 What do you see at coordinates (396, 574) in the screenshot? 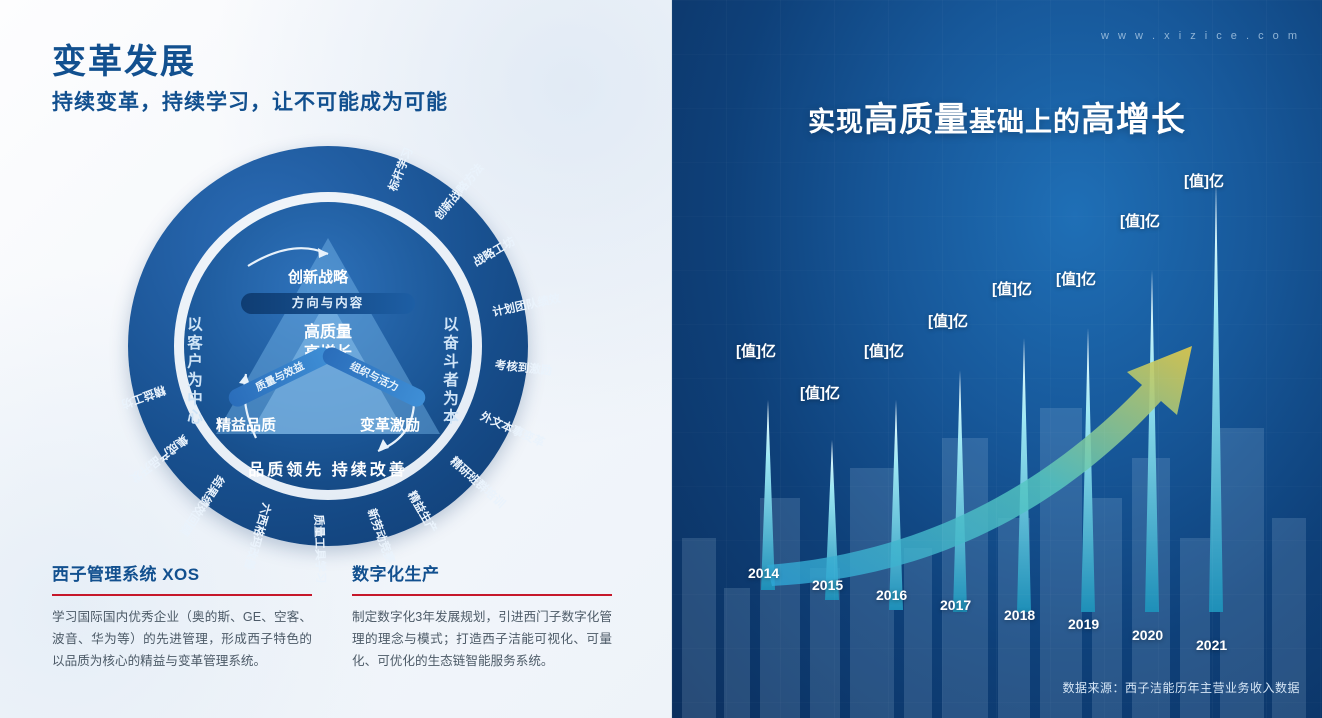
I see `column-digital-heading: 数字化生产` at bounding box center [396, 574].